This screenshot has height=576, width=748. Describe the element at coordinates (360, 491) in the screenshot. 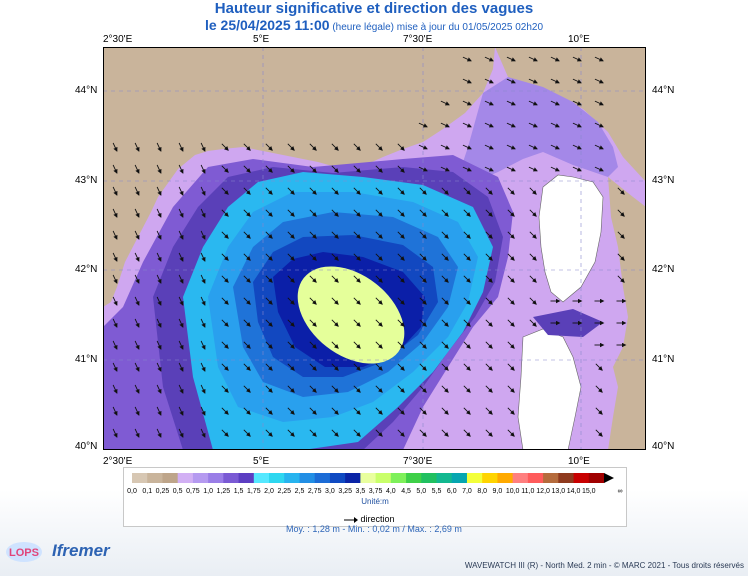

I see `colorbar-label: 3,5` at that location.